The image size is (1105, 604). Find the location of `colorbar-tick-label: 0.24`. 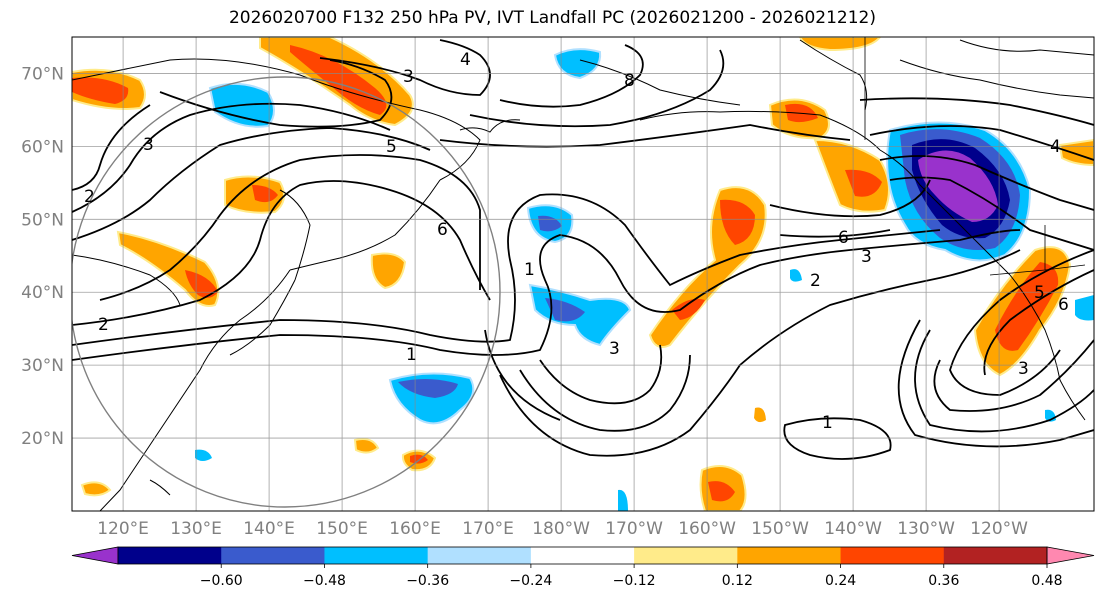

colorbar-tick-label: 0.24 is located at coordinates (840, 581).